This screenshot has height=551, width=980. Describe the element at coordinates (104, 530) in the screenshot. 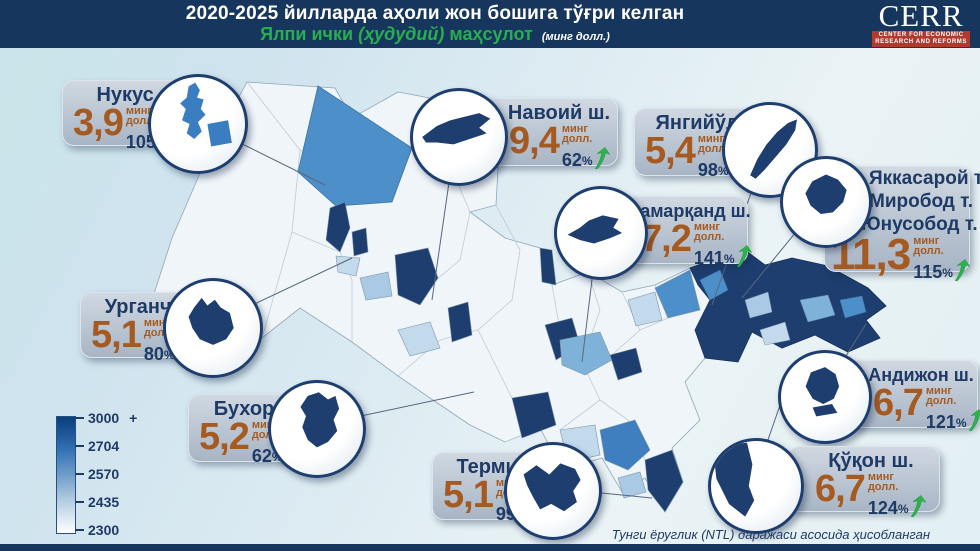

I see `legend-label: 2300` at that location.